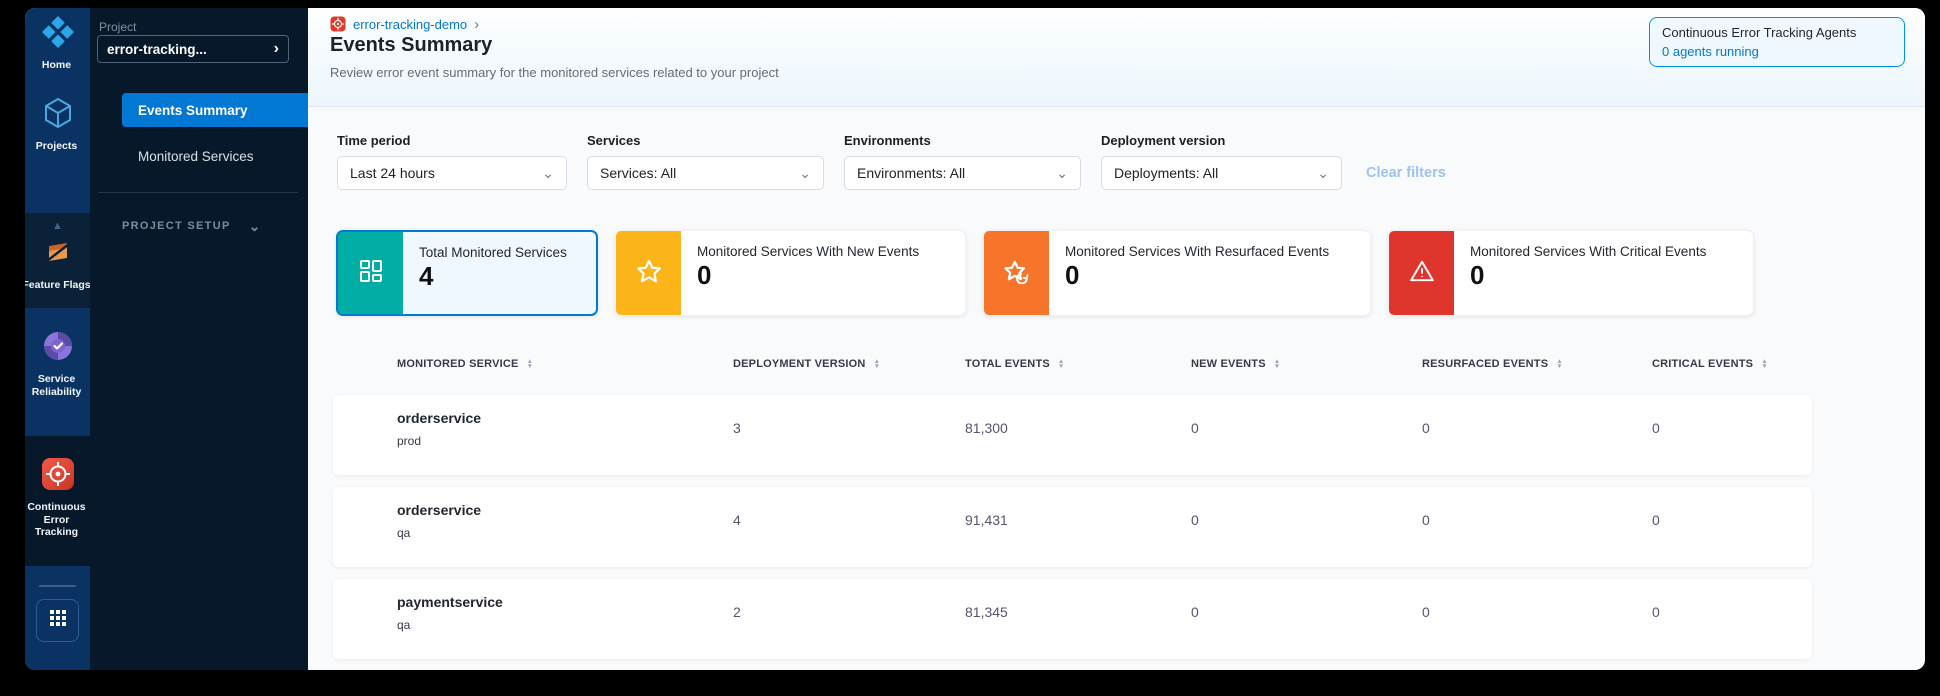 The height and width of the screenshot is (696, 1940). What do you see at coordinates (176, 226) in the screenshot?
I see `project-setup-label: PROJECT SETUP` at bounding box center [176, 226].